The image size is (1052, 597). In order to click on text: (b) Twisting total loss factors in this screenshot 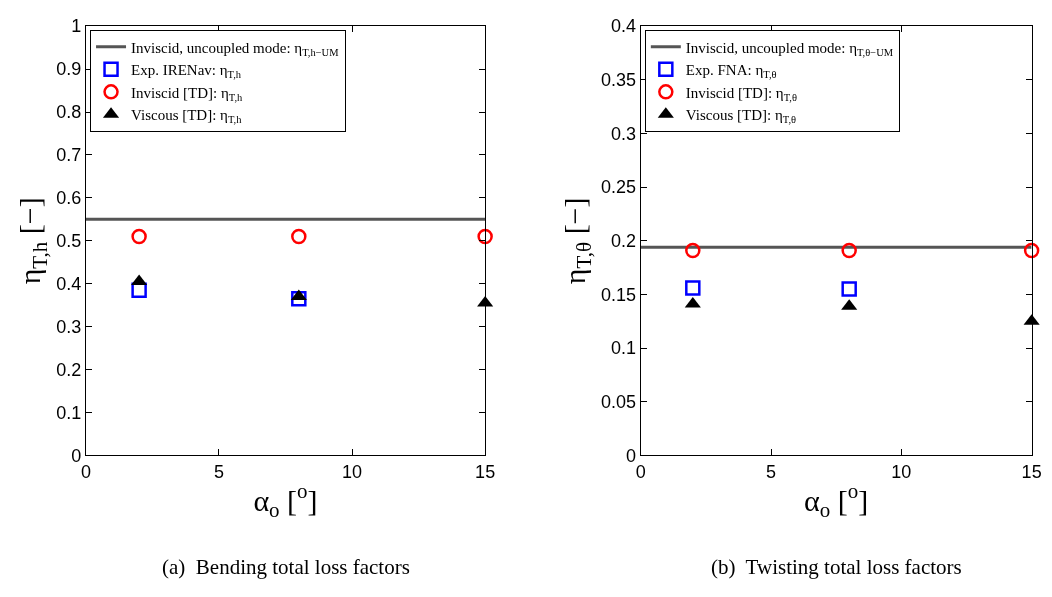, I will do `click(836, 567)`.